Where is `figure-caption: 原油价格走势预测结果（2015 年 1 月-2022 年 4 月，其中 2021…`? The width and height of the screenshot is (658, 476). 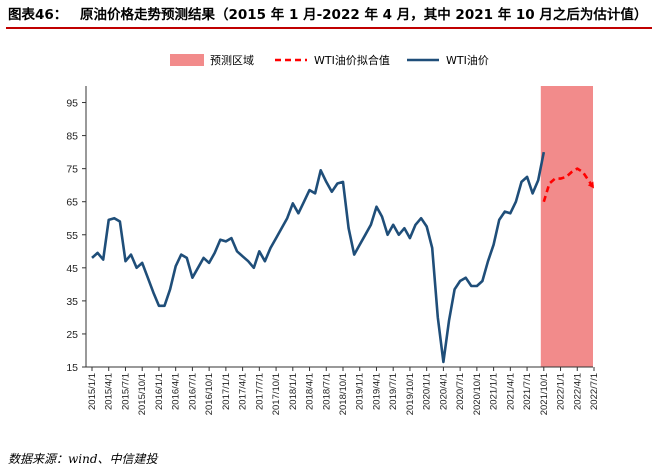
figure-caption: 原油价格走势预测结果（2015 年 1 月-2022 年 4 月，其中 2021… is located at coordinates (364, 15).